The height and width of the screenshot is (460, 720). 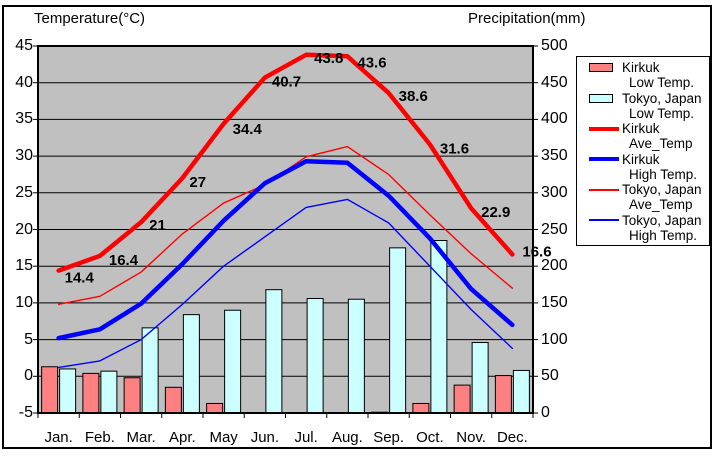 What do you see at coordinates (80, 278) in the screenshot?
I see `data-label: 14.4` at bounding box center [80, 278].